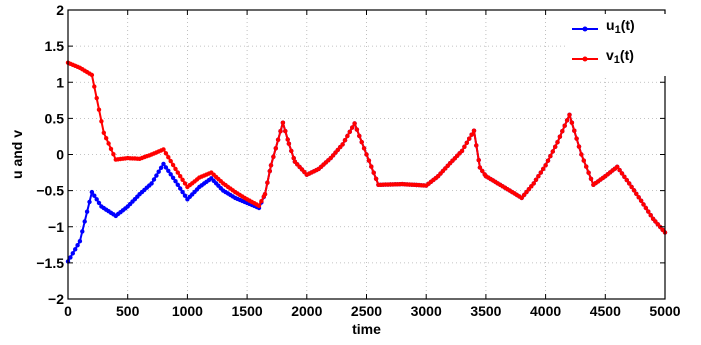 The width and height of the screenshot is (701, 345). What do you see at coordinates (664, 311) in the screenshot?
I see `x-tick-label: 5000` at bounding box center [664, 311].